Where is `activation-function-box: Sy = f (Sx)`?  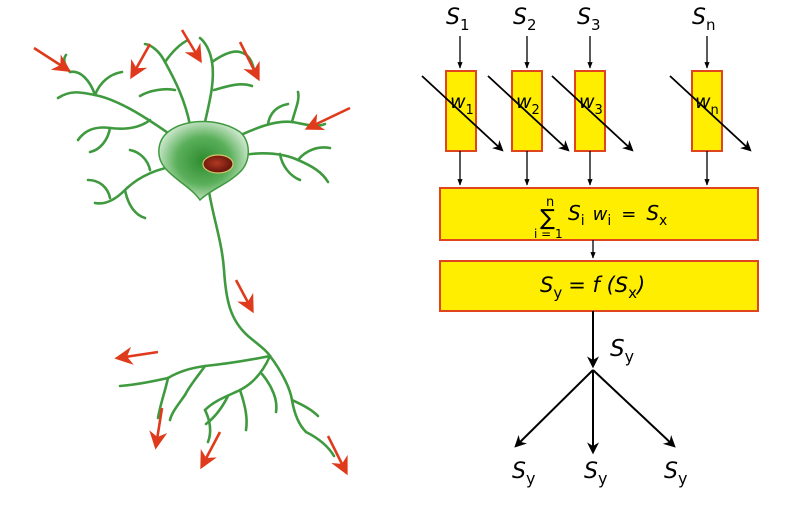 activation-function-box: Sy = f (Sx) is located at coordinates (599, 286).